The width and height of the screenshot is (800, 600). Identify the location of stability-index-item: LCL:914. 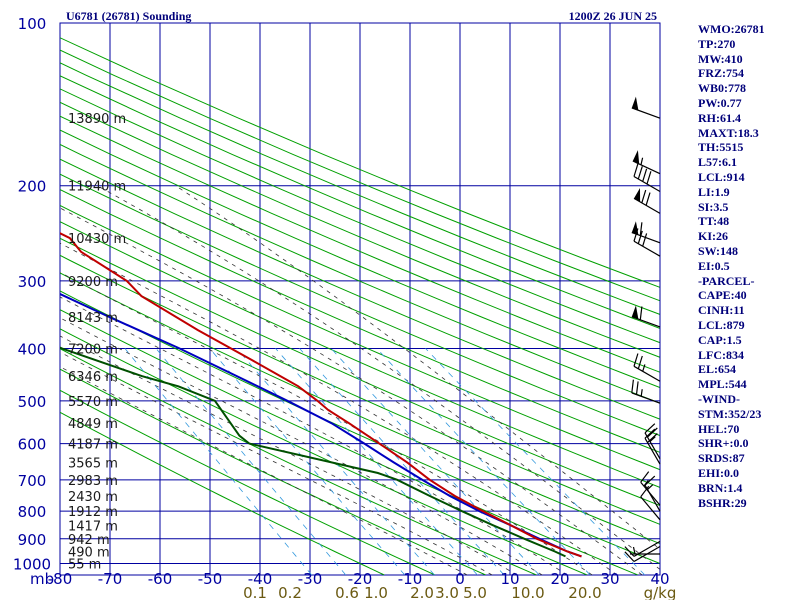
(721, 176).